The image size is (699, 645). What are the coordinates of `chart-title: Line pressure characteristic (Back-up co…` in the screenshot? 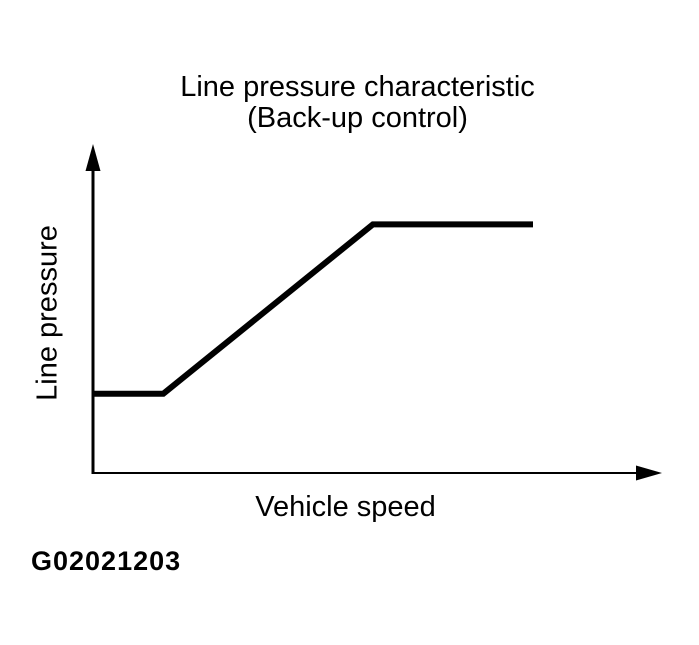 It's located at (357, 103).